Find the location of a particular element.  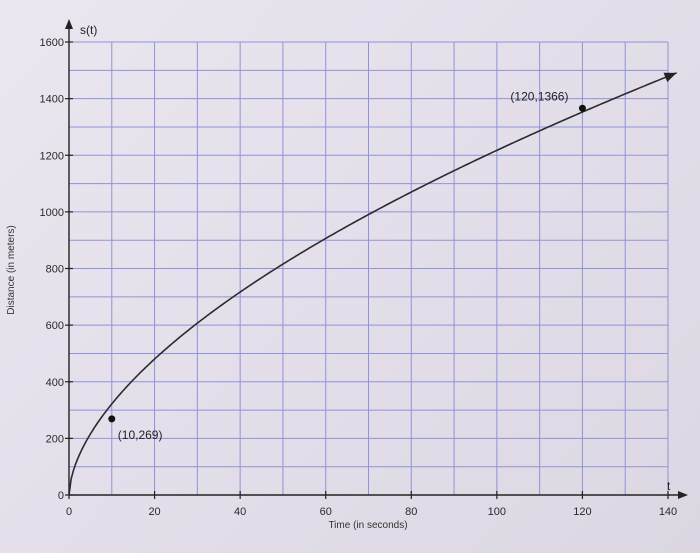

y-axis-arrow-icon is located at coordinates (69, 24).